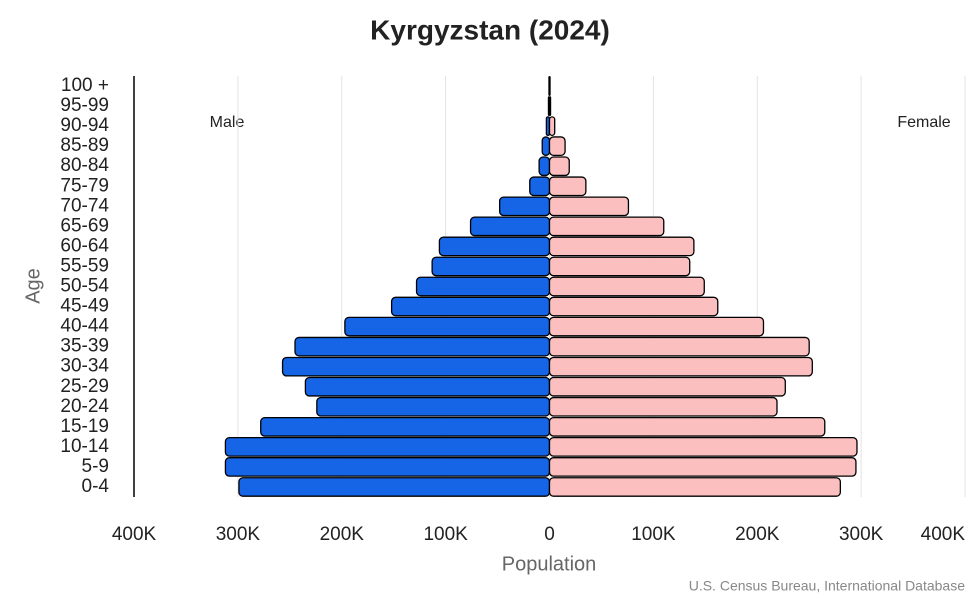 The image size is (980, 600). What do you see at coordinates (84, 446) in the screenshot?
I see `y-tick-label: 10-14` at bounding box center [84, 446].